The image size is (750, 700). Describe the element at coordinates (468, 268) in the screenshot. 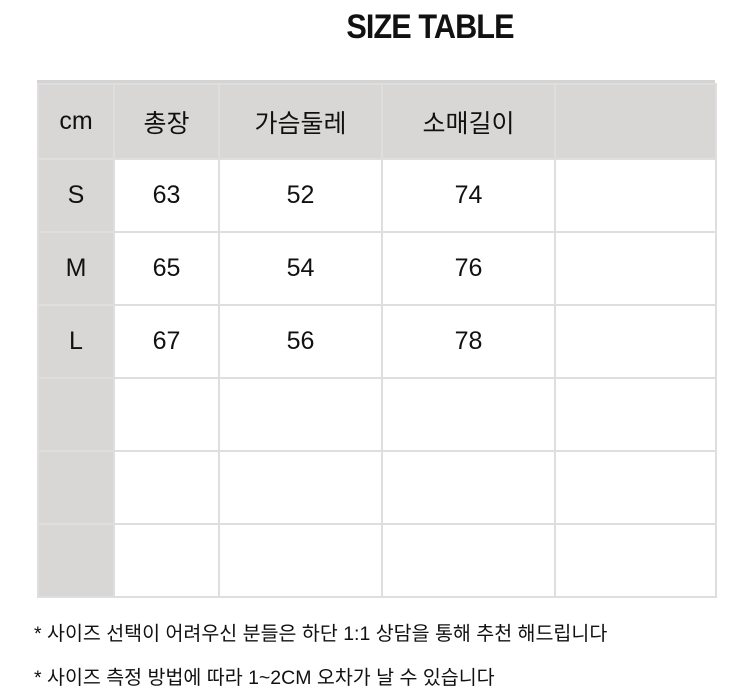

I see `table-cell: 76` at that location.